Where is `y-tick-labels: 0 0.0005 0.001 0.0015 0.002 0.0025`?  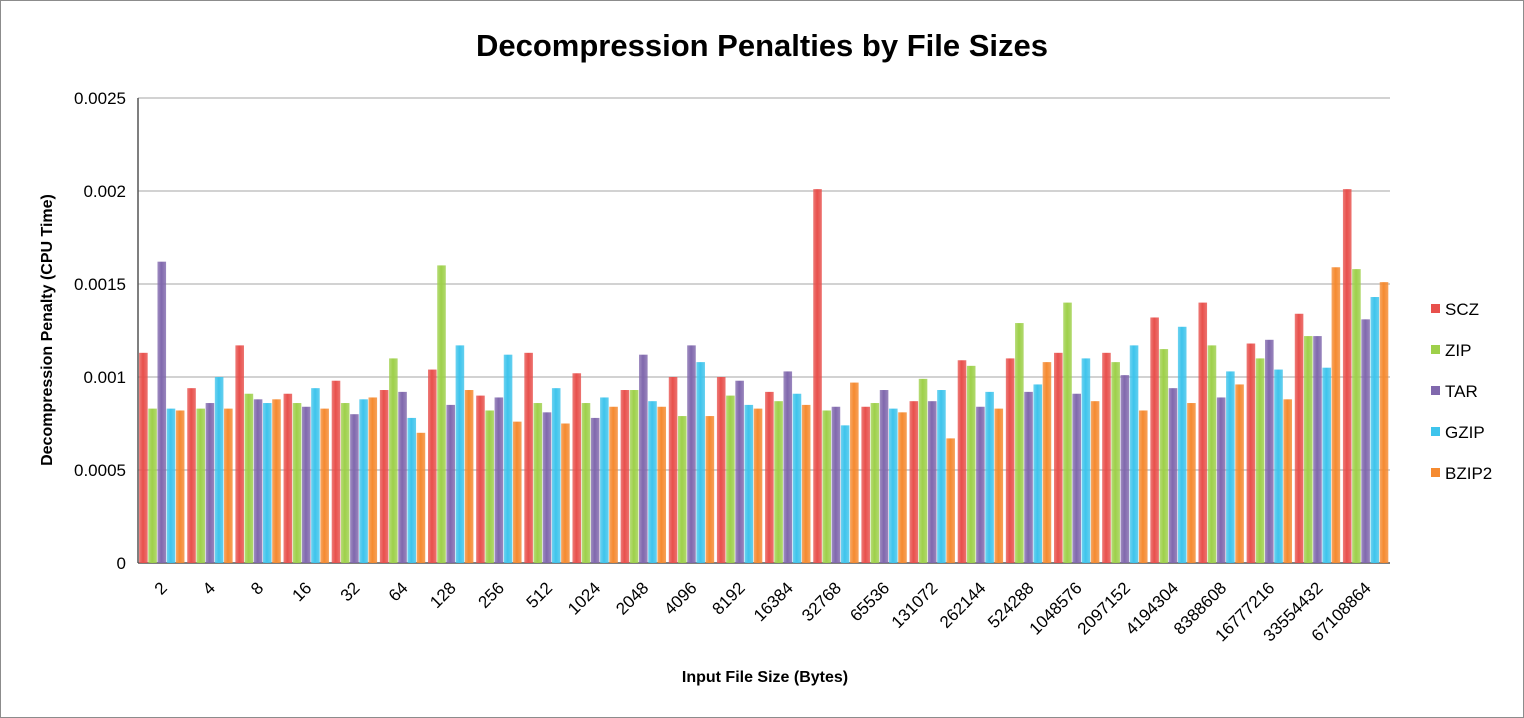 y-tick-labels: 0 0.0005 0.001 0.0015 0.002 0.0025 is located at coordinates (100, 331).